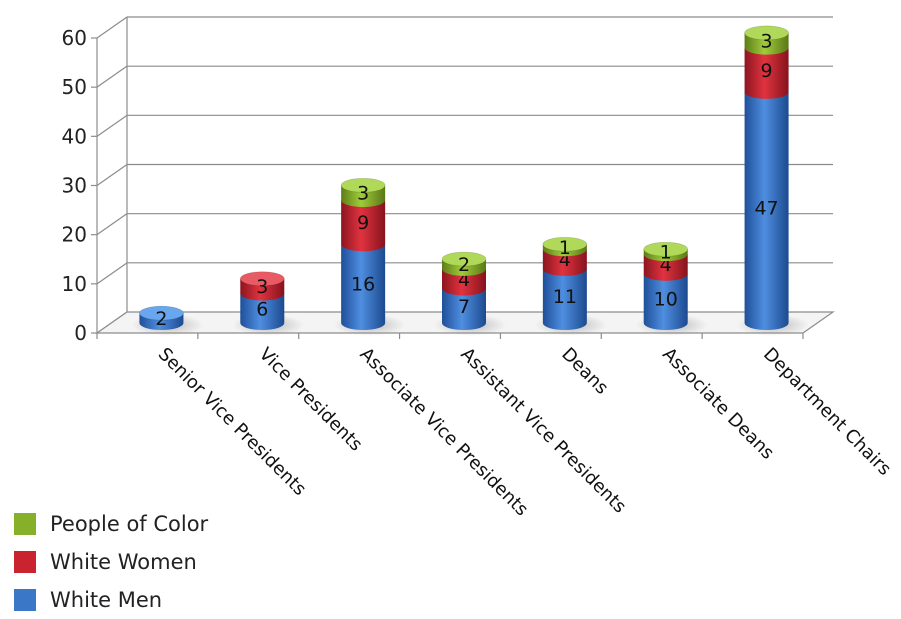 This screenshot has height=619, width=901. Describe the element at coordinates (543, 431) in the screenshot. I see `category-label: Assistant Vice Presidents` at that location.